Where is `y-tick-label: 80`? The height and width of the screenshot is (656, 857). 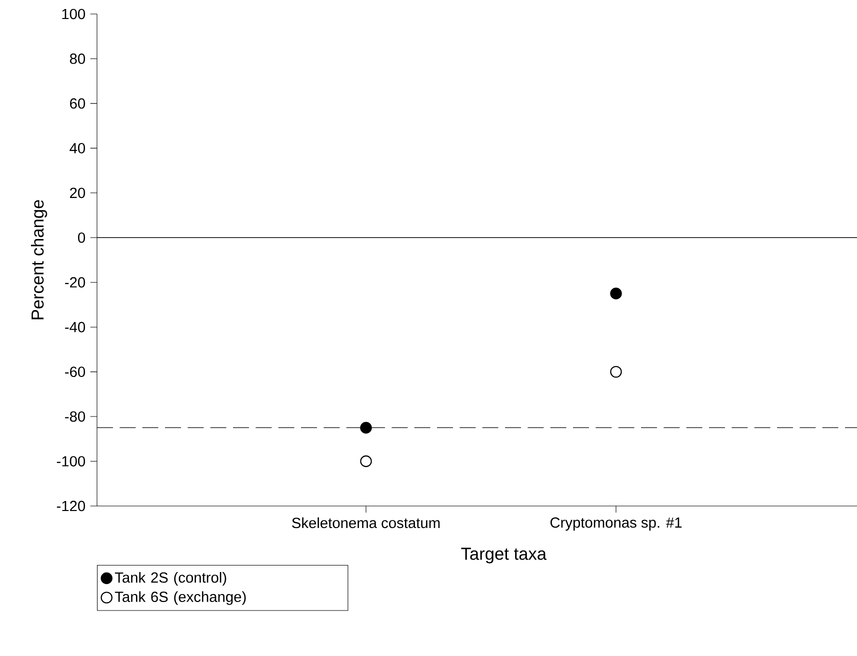
y-tick-label: 80 is located at coordinates (78, 59).